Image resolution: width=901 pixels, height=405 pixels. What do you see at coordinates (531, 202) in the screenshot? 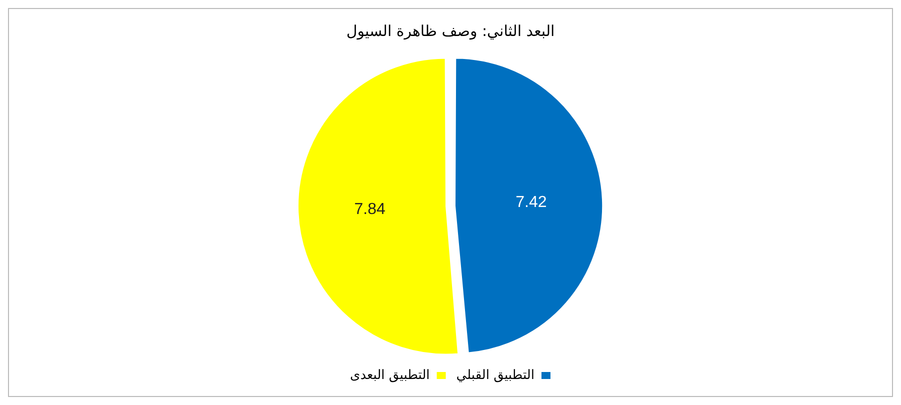
I see `data-label: 7.42` at bounding box center [531, 202].